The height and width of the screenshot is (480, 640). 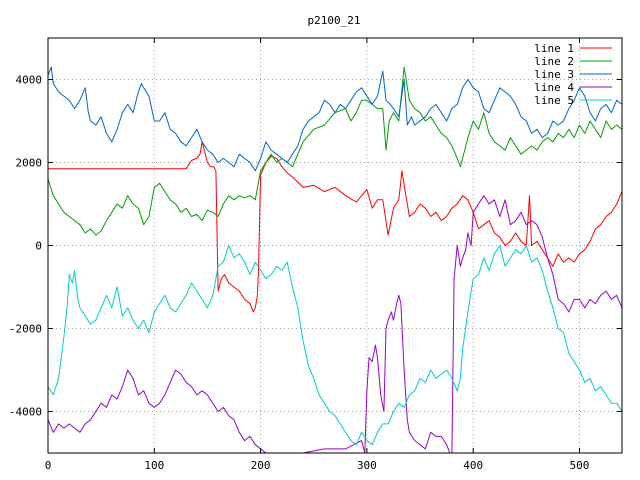 What do you see at coordinates (48, 465) in the screenshot?
I see `x-tick-label: 0` at bounding box center [48, 465].